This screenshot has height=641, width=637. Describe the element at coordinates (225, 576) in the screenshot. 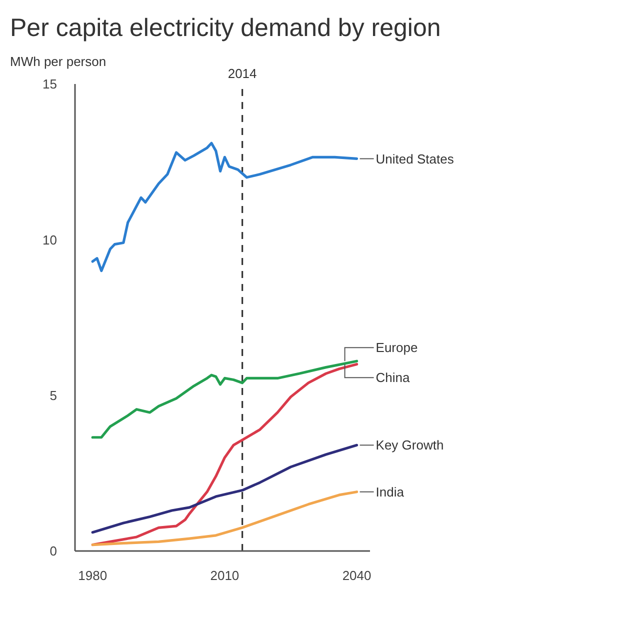

I see `x-tick-label: 2010` at that location.